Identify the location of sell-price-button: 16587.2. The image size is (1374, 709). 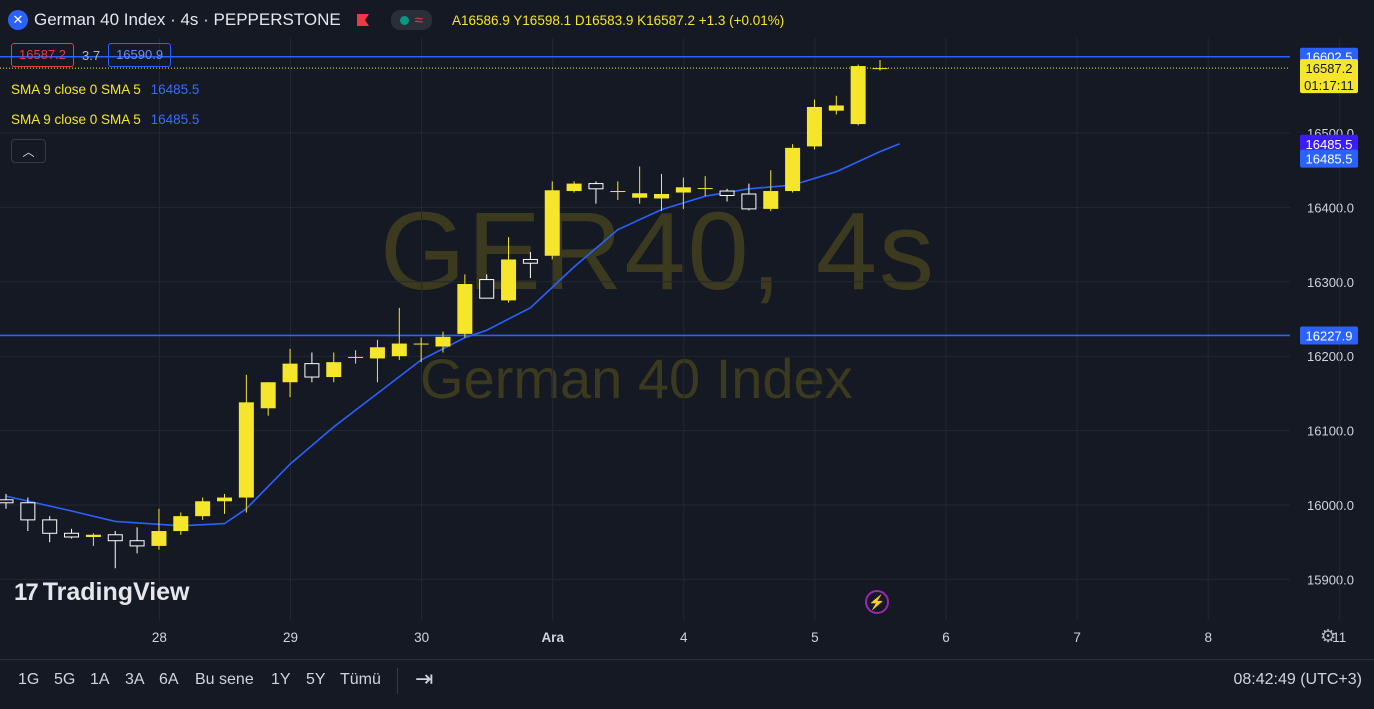
(42, 55).